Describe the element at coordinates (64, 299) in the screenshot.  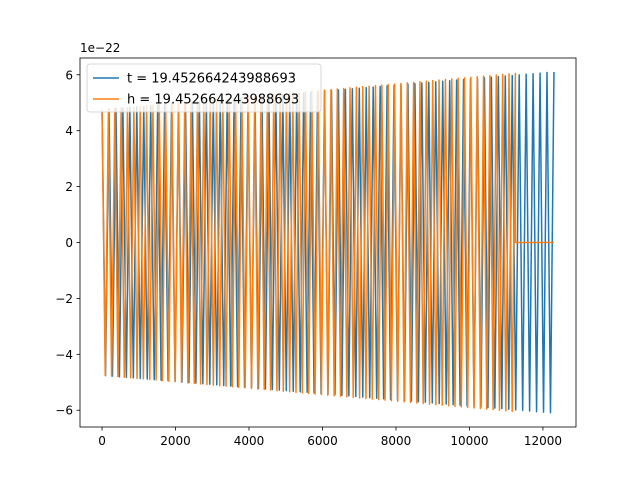
I see `y-tick-label: −2` at that location.